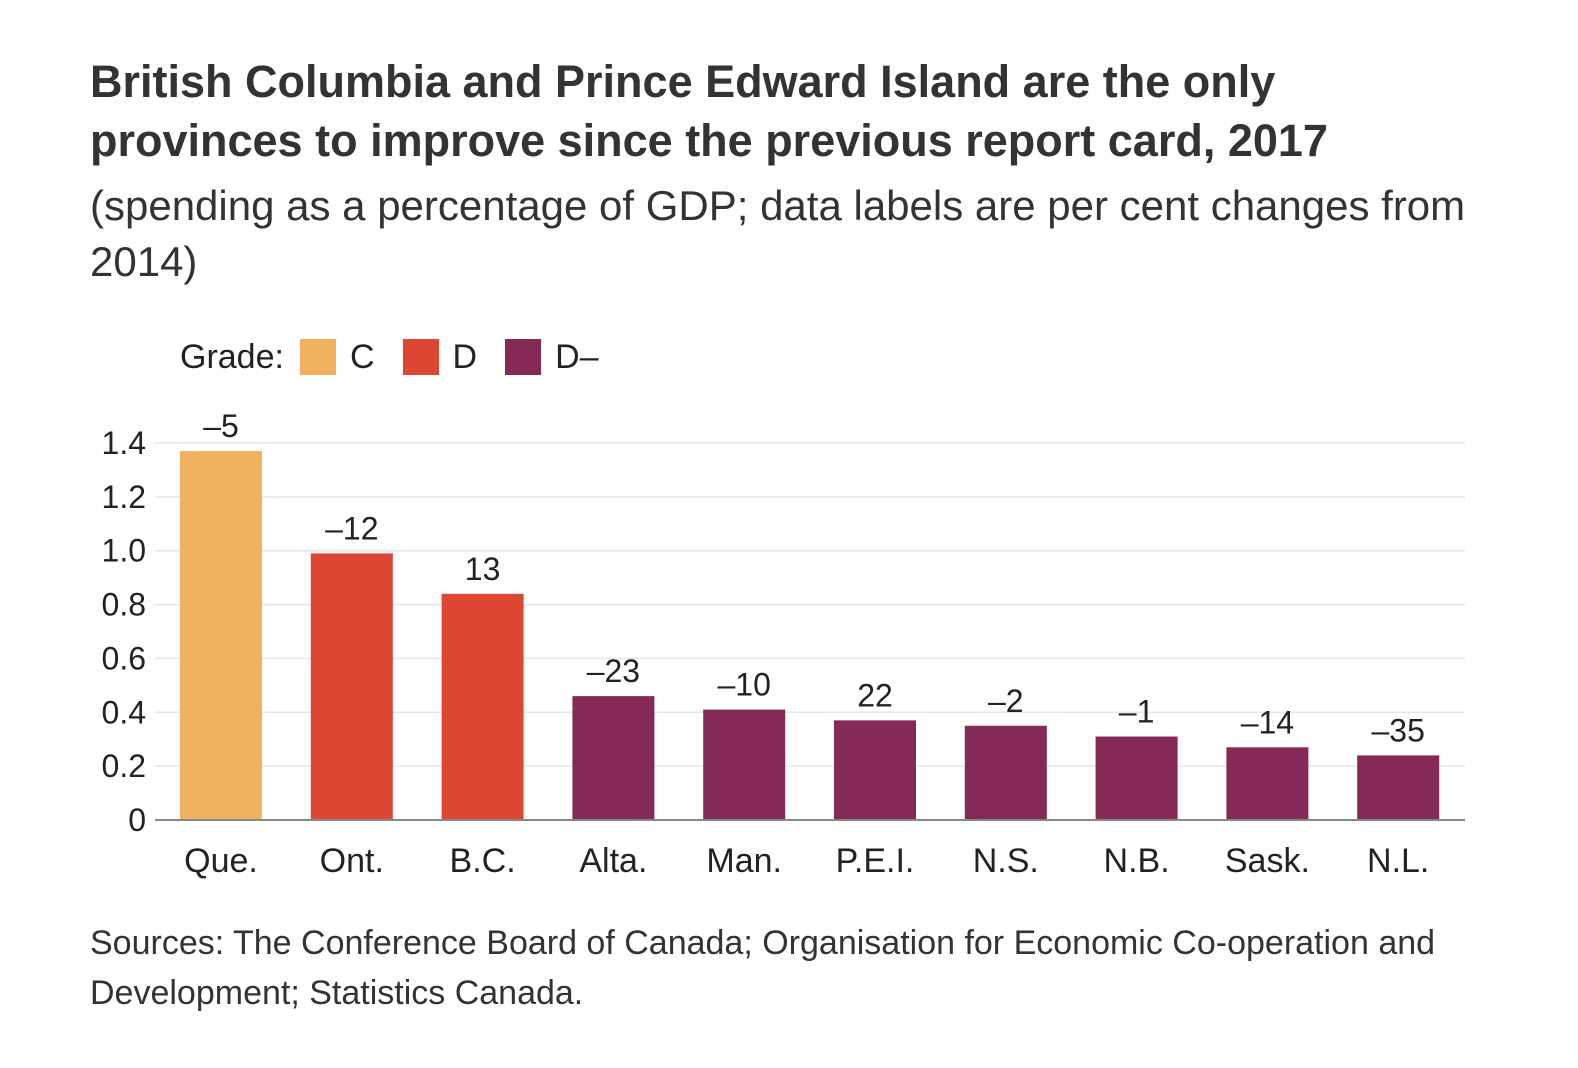  I want to click on category-label: N.B., so click(1137, 861).